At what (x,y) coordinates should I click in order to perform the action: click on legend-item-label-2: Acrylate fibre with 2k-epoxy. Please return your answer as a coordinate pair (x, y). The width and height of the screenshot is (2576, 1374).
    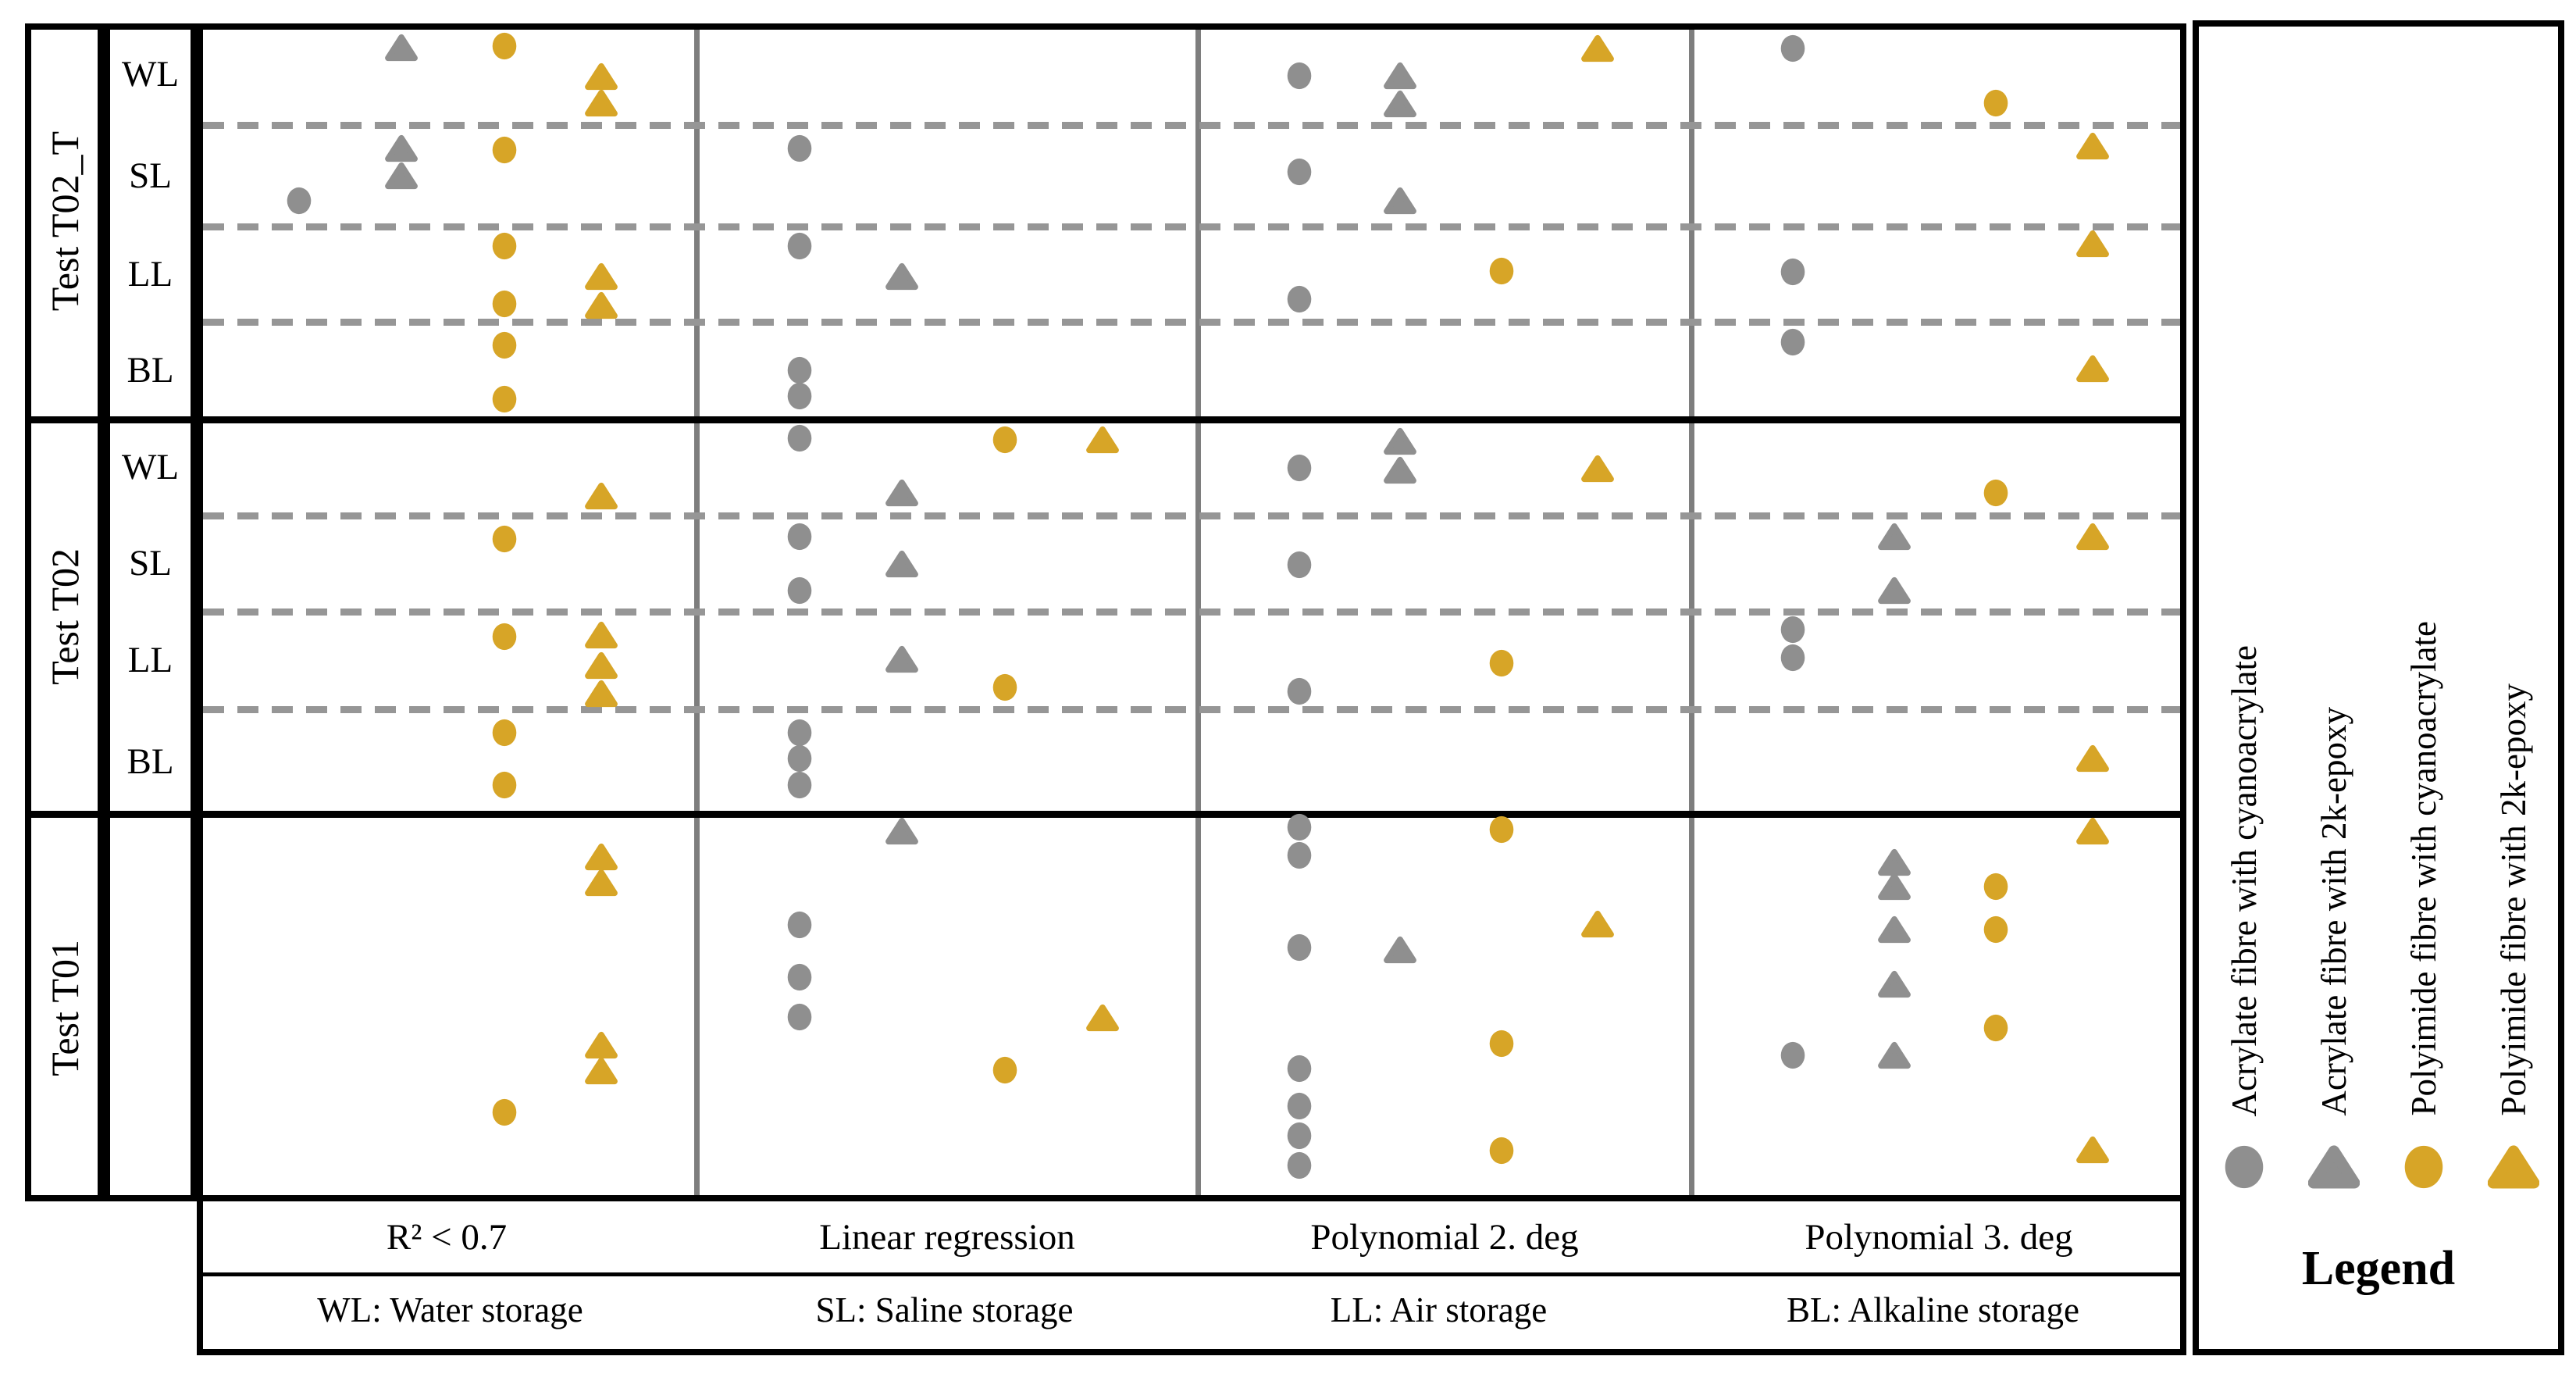
    Looking at the image, I should click on (2333, 571).